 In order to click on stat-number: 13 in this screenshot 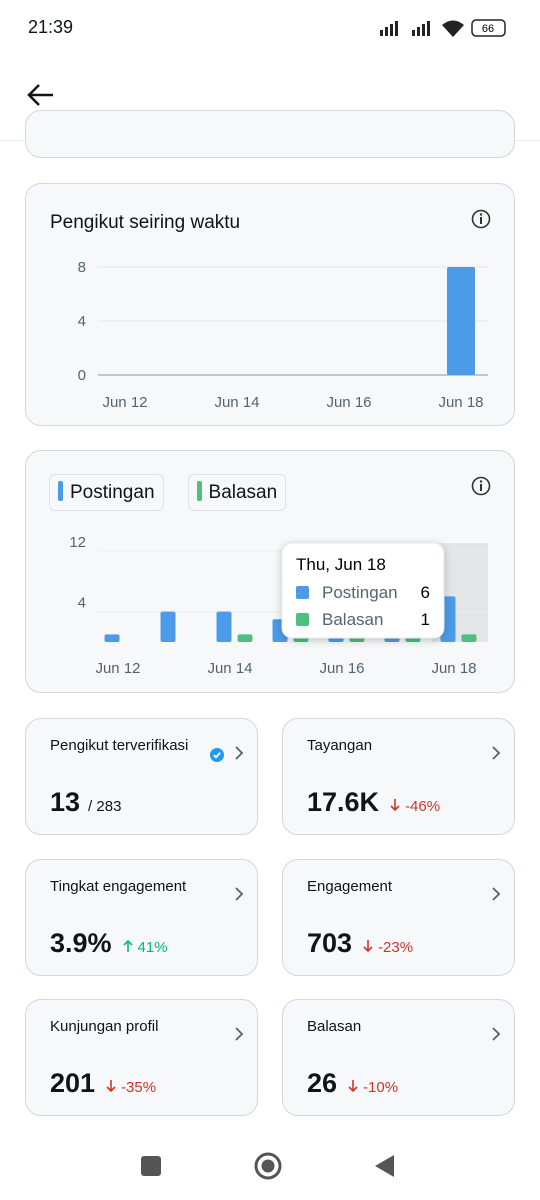, I will do `click(65, 802)`.